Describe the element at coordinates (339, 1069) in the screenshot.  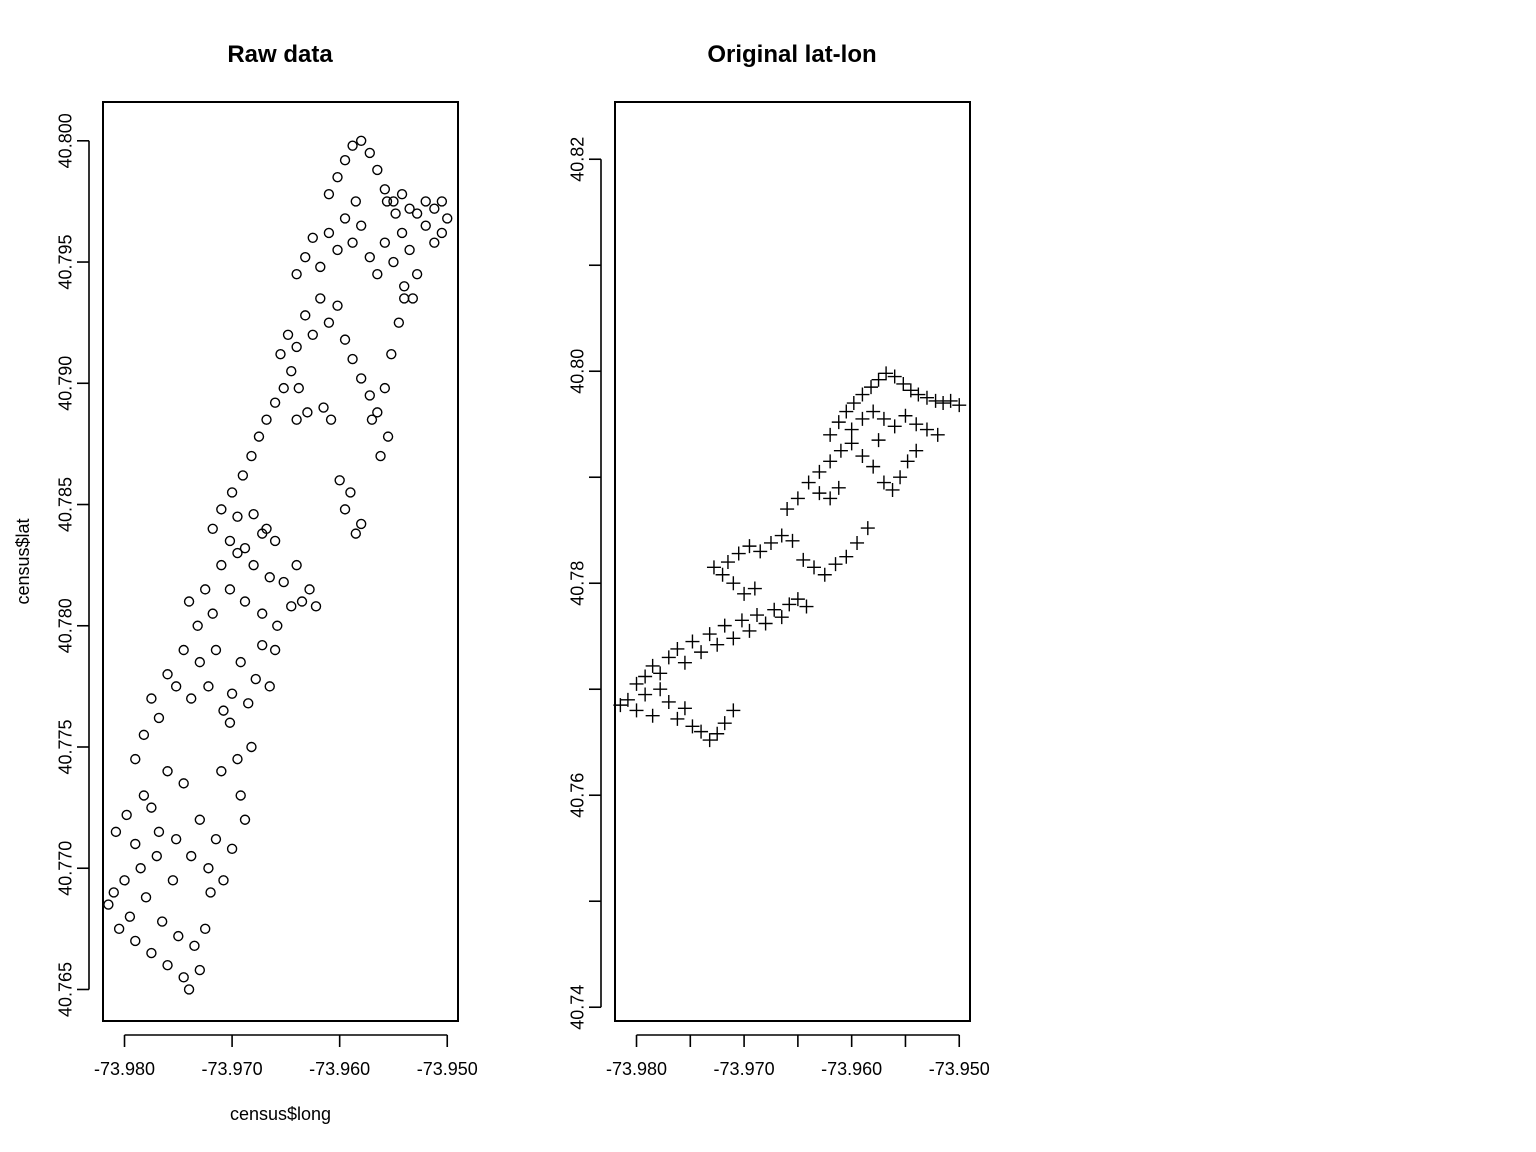
I see `x-tick-label: -73.960` at that location.